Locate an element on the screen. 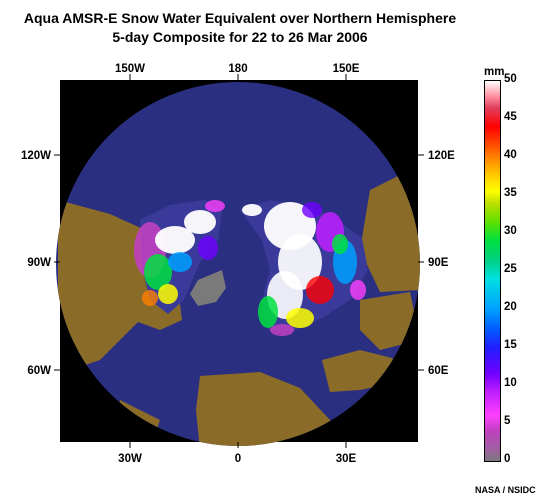 The width and height of the screenshot is (550, 500). colorbar-tick-label: 45 is located at coordinates (510, 117).